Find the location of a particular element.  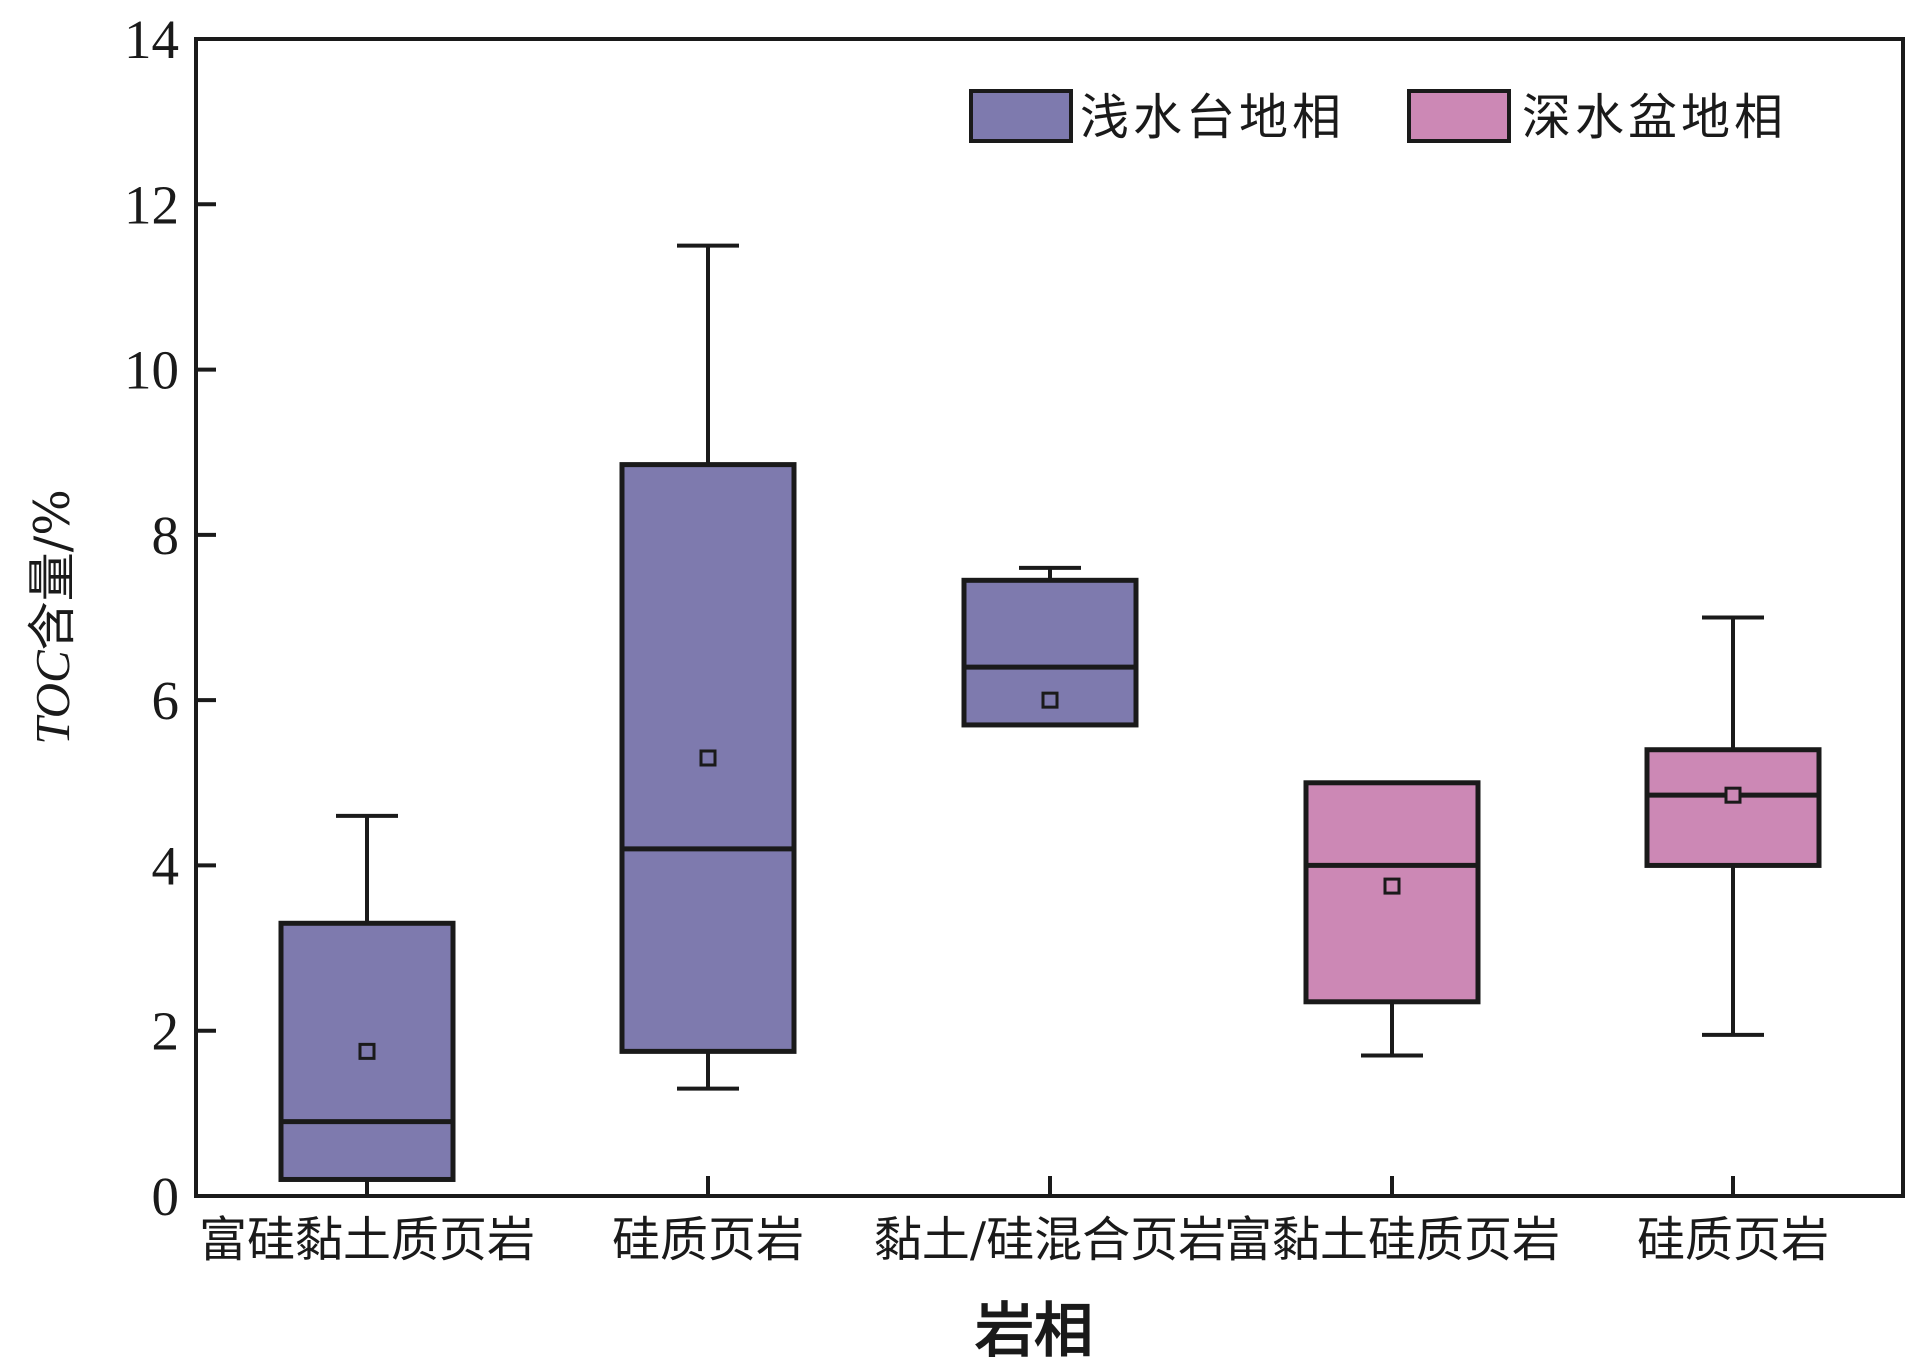

legend-label-shallow: 浅水台地相 is located at coordinates (1212, 117).